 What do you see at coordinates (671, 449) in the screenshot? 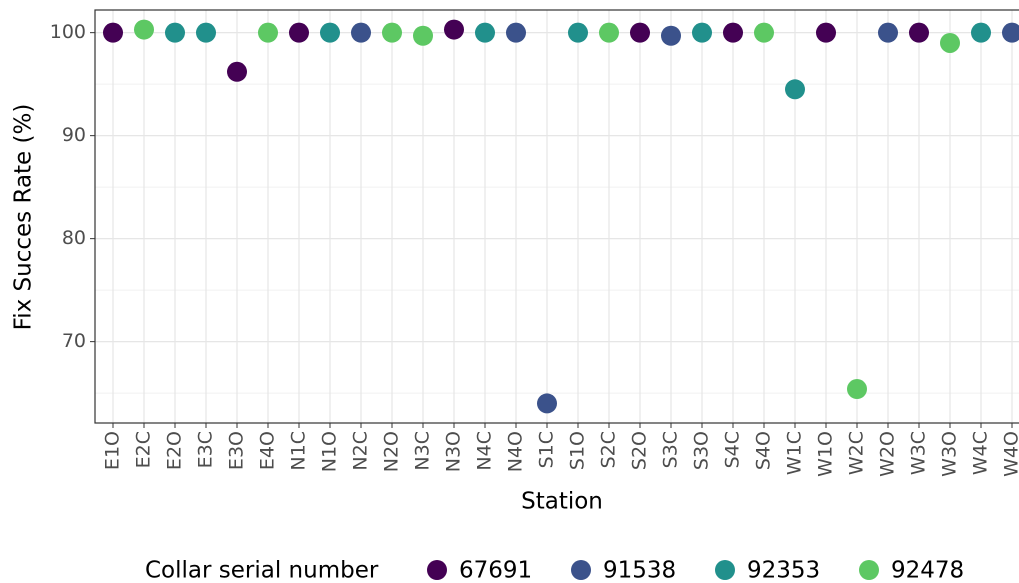
I see `x-tick-label: S3C` at bounding box center [671, 449].